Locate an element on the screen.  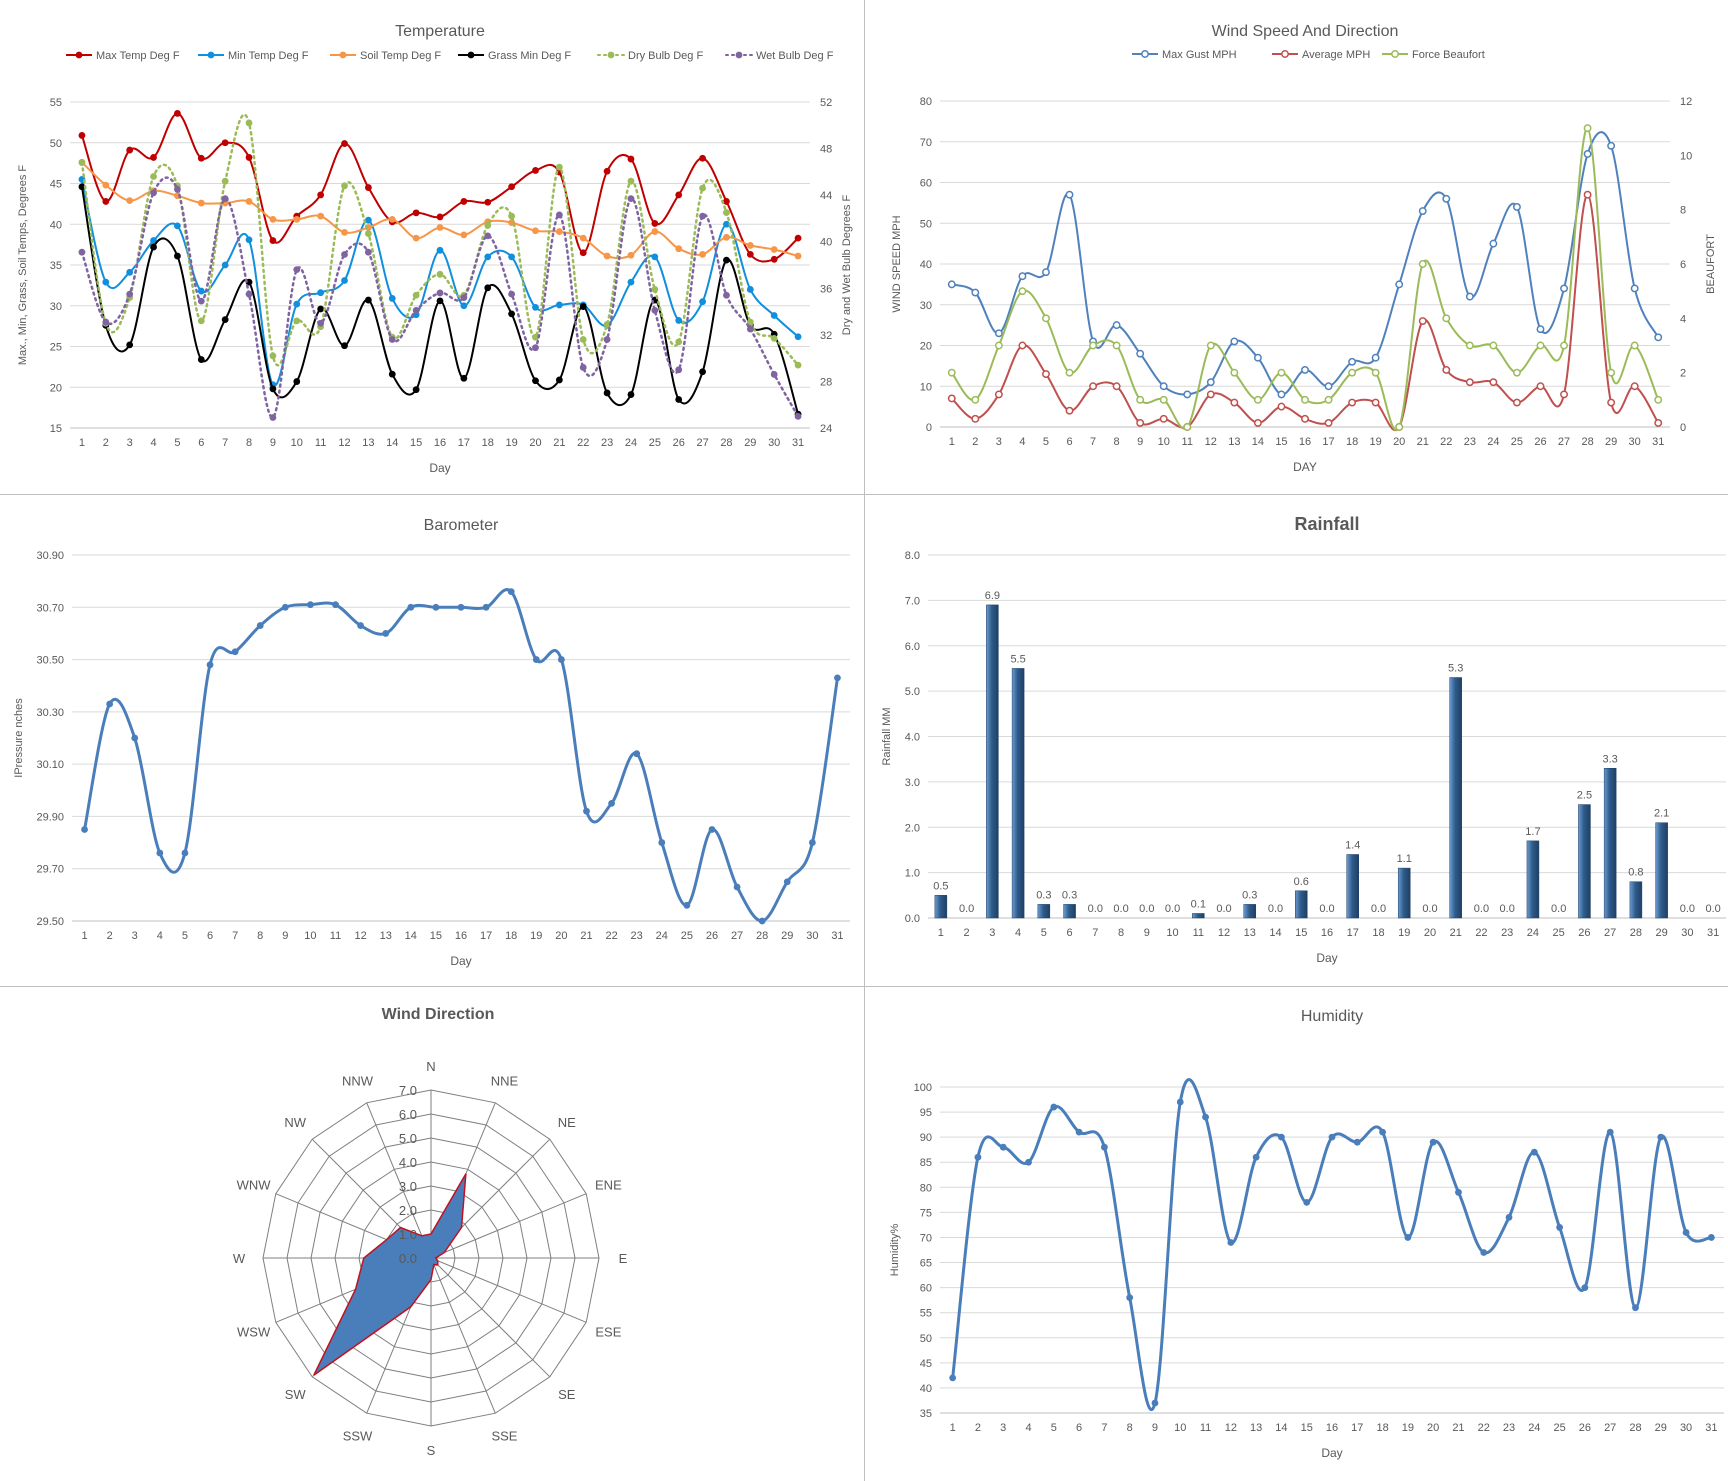
y-tick-label: 7.0 is located at coordinates (912, 601).